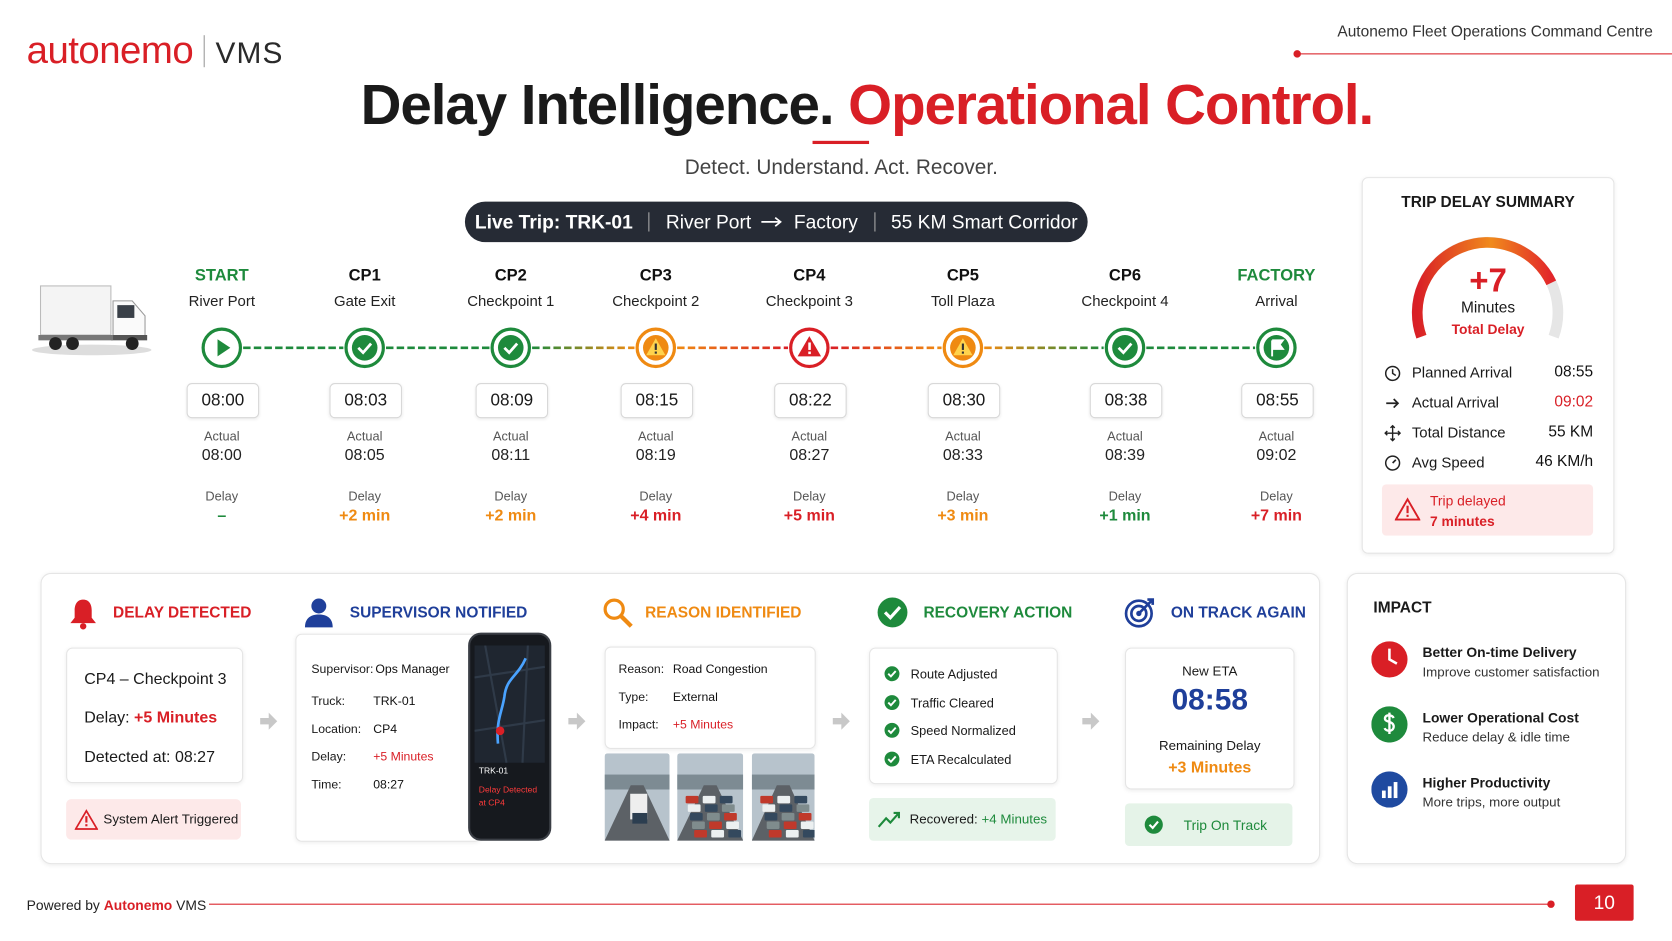  What do you see at coordinates (1462, 372) in the screenshot?
I see `summary-label: Planned Arrival` at bounding box center [1462, 372].